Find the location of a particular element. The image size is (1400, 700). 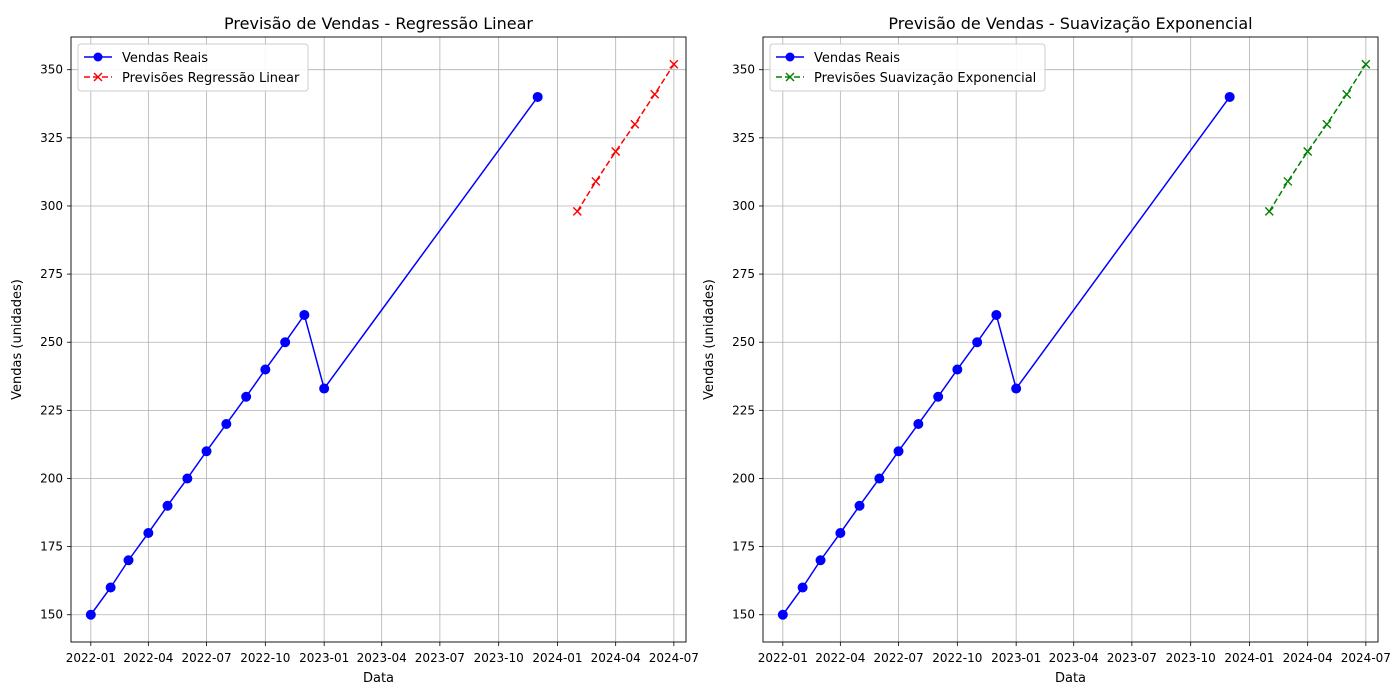

y-tick-label: 275 is located at coordinates (51, 274).